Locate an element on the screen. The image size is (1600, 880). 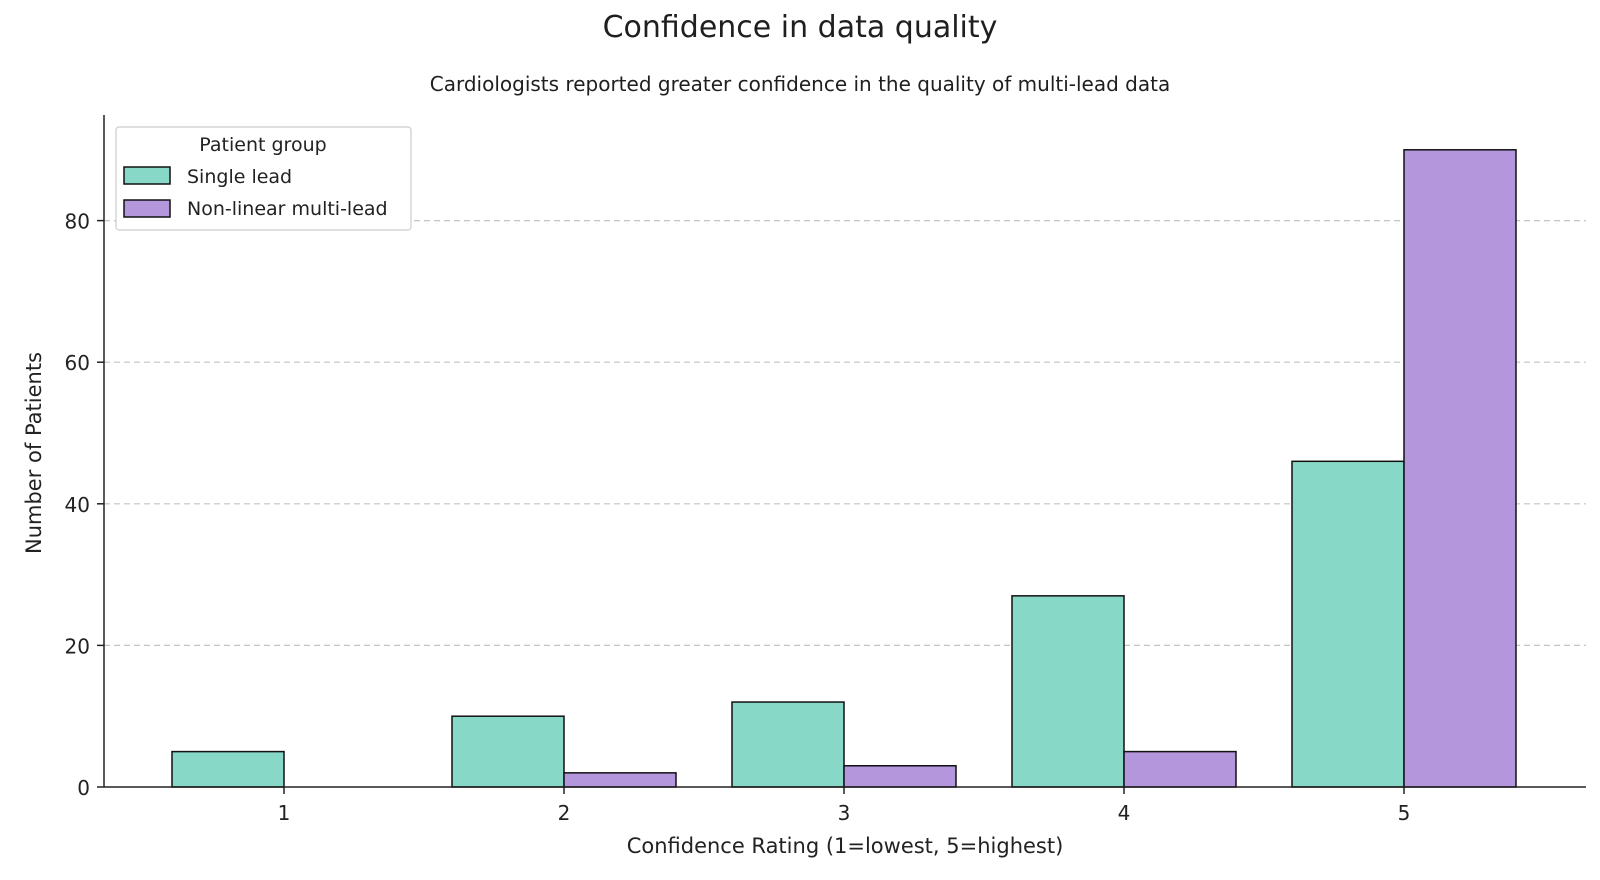
legend-box is located at coordinates (263, 178).